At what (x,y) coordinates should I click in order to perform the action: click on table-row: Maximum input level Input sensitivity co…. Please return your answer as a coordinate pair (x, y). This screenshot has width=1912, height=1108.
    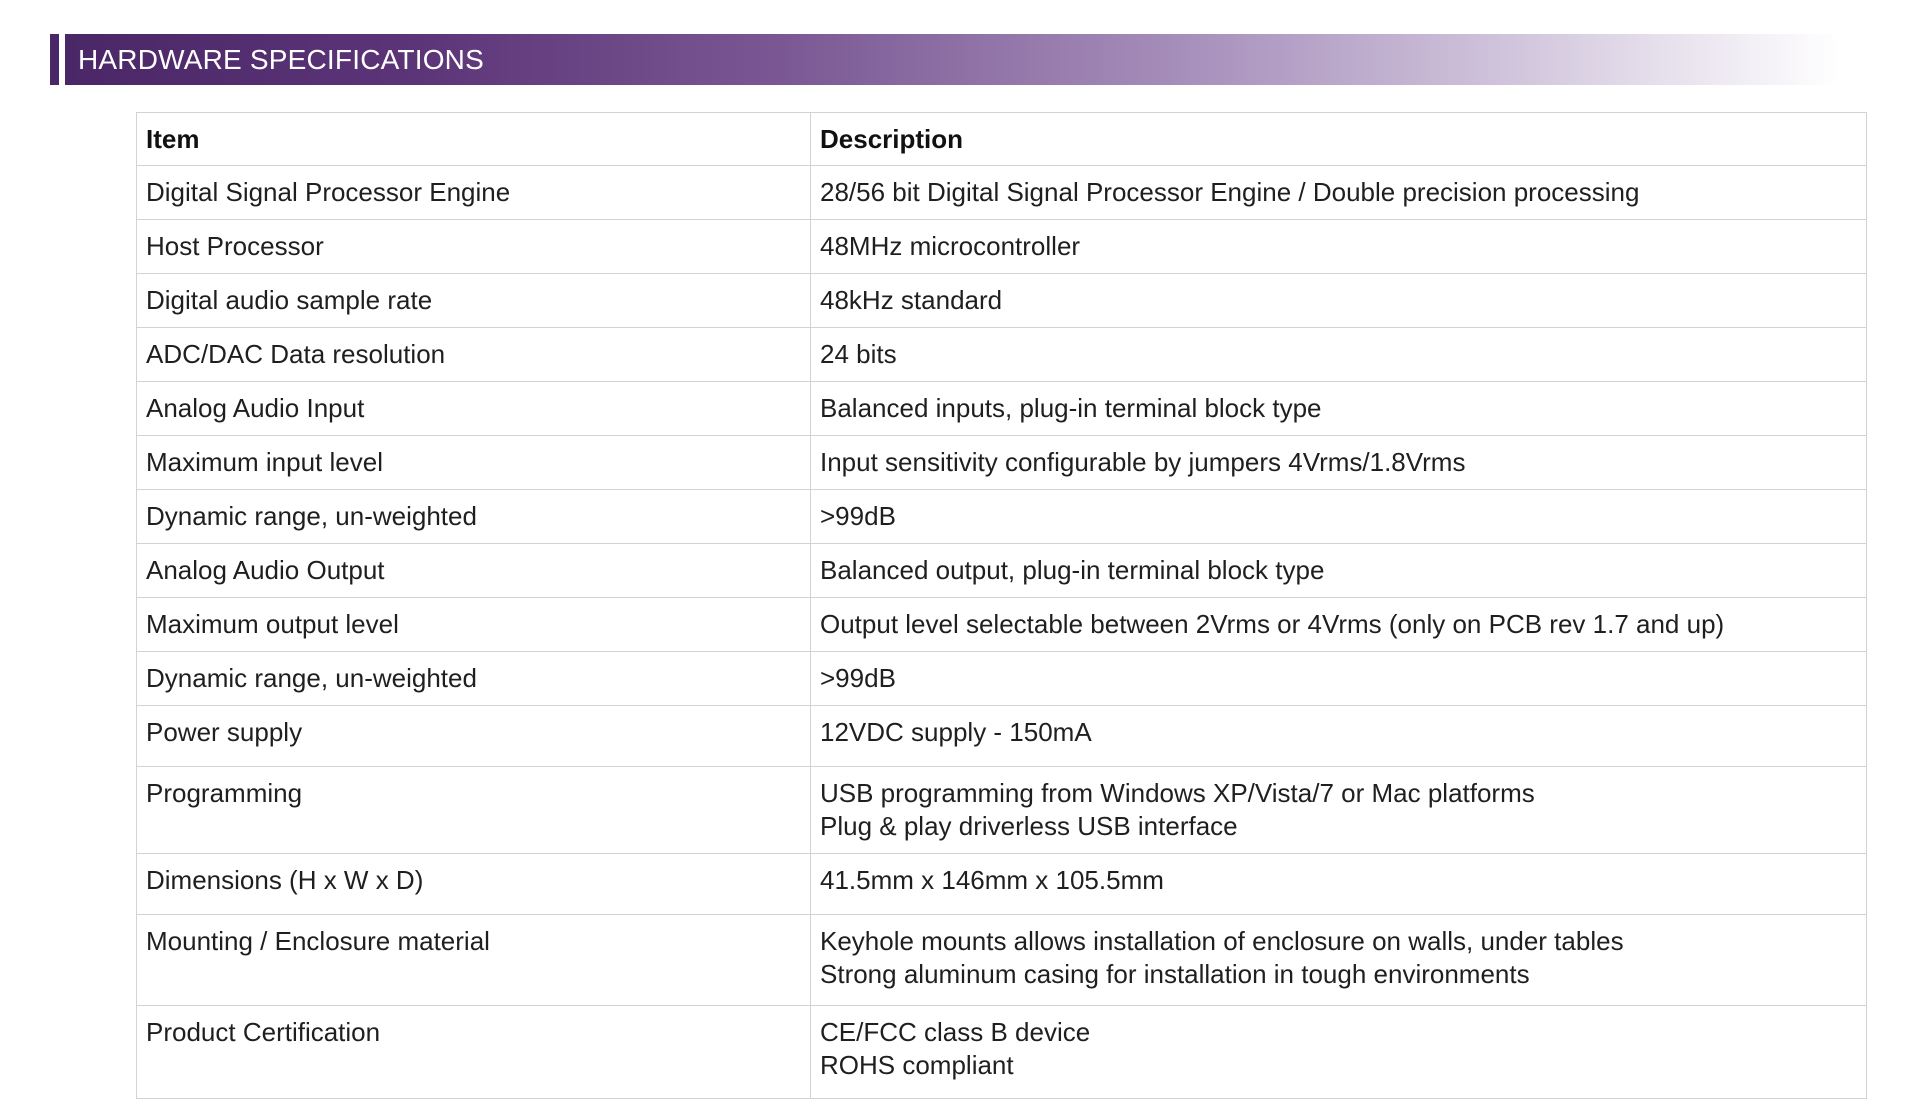
    Looking at the image, I should click on (1001, 462).